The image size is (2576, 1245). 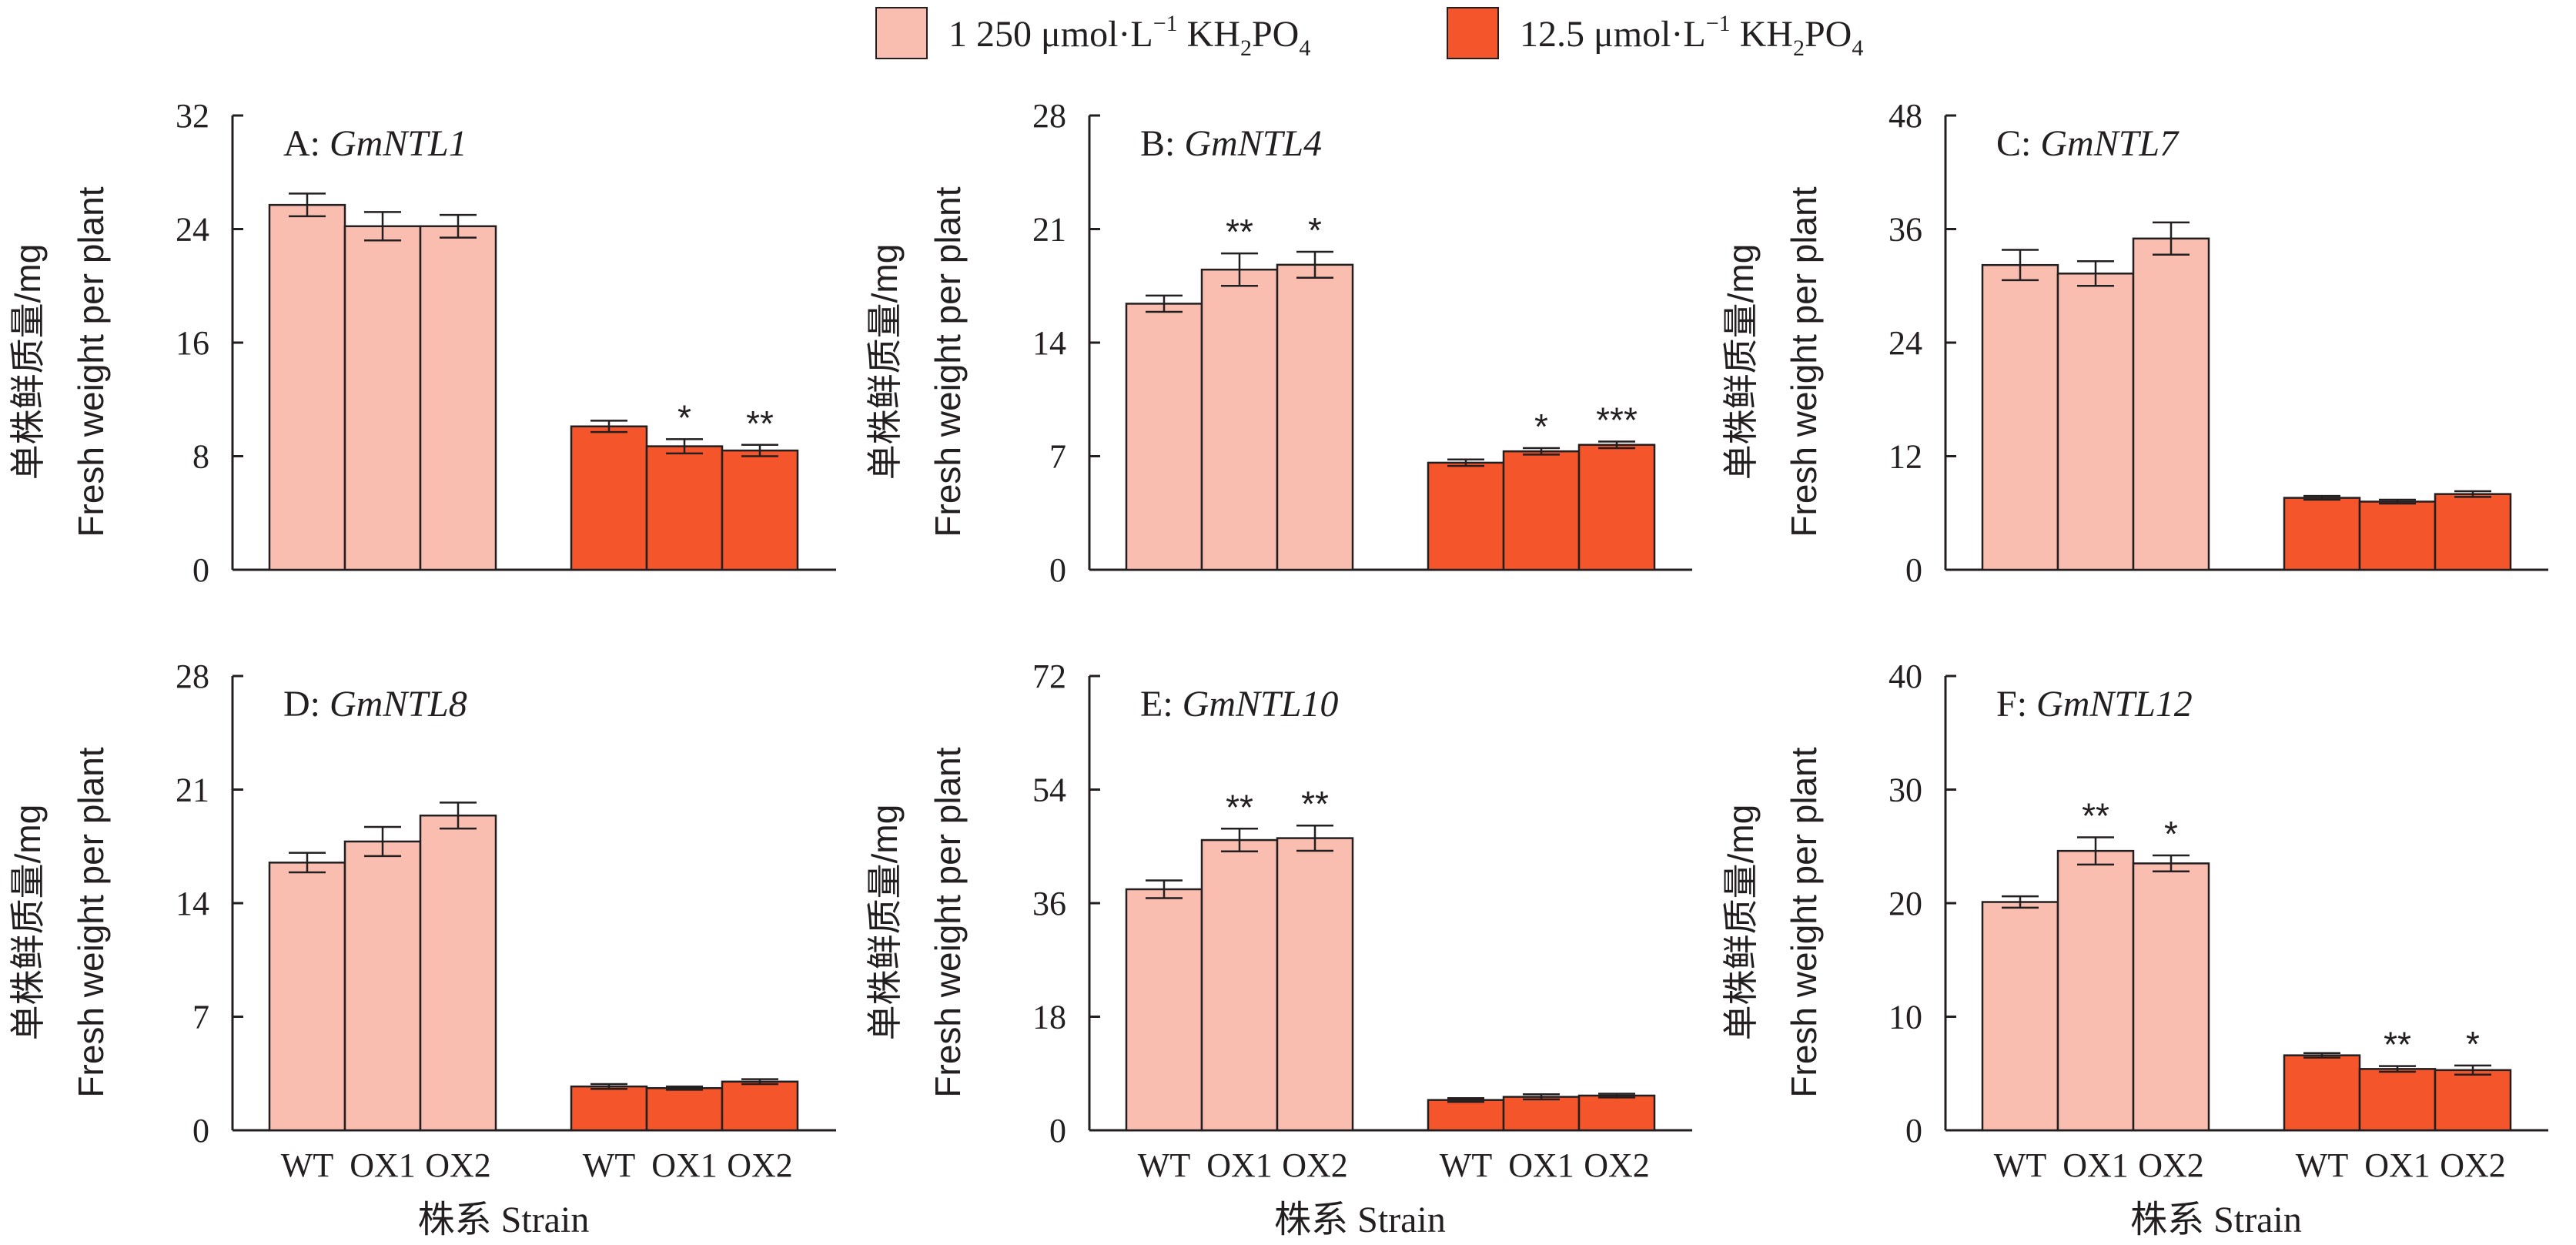 I want to click on legend-label-high: 1 250 μmol·L−1 KH2PO4, so click(x=1129, y=36).